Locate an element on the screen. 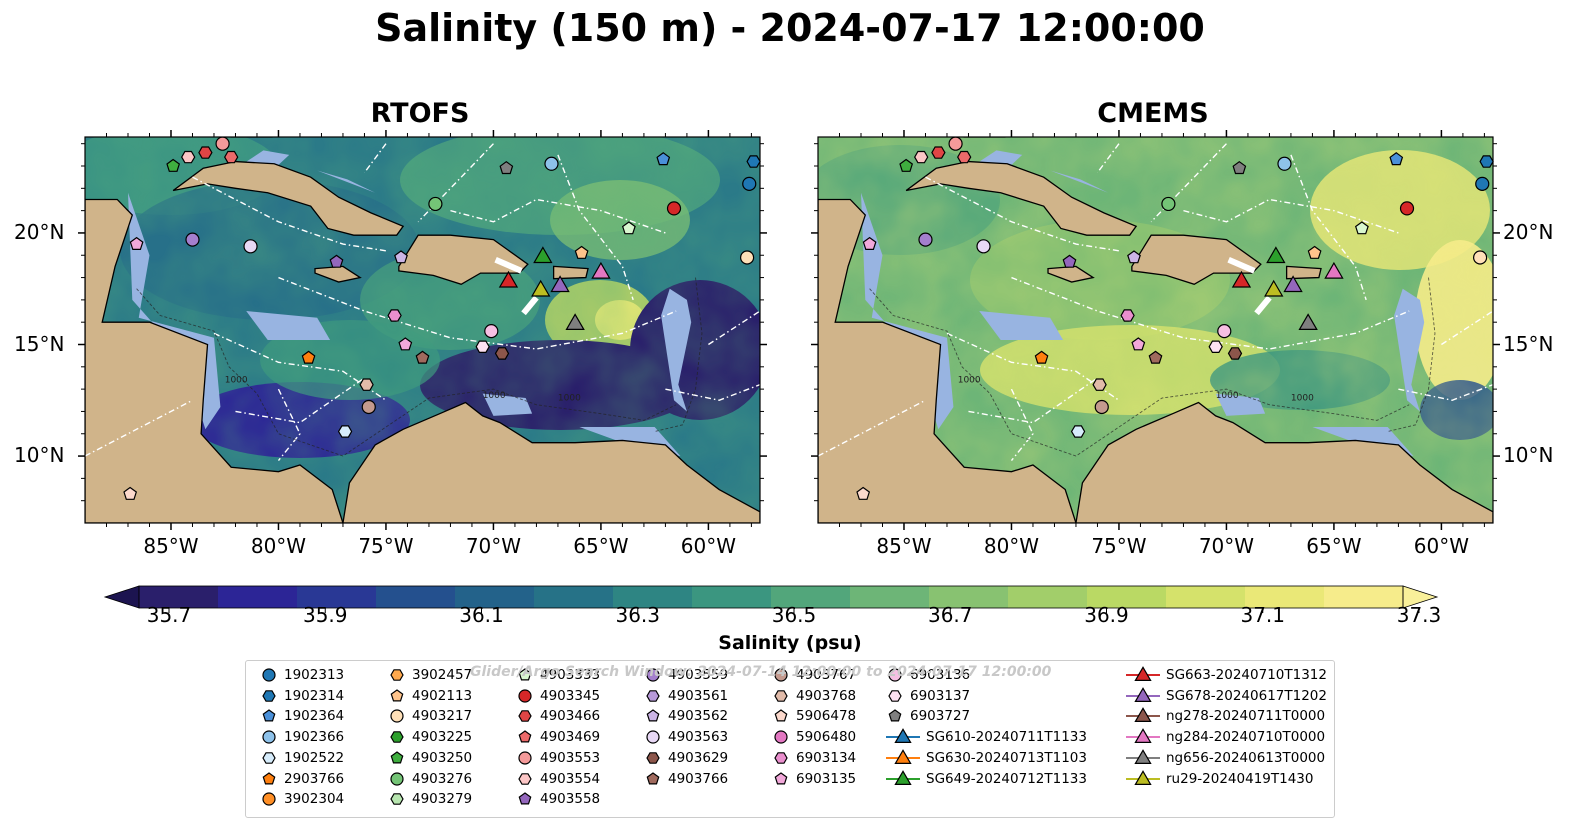  legend-entry: 6903135 is located at coordinates (814, 779).